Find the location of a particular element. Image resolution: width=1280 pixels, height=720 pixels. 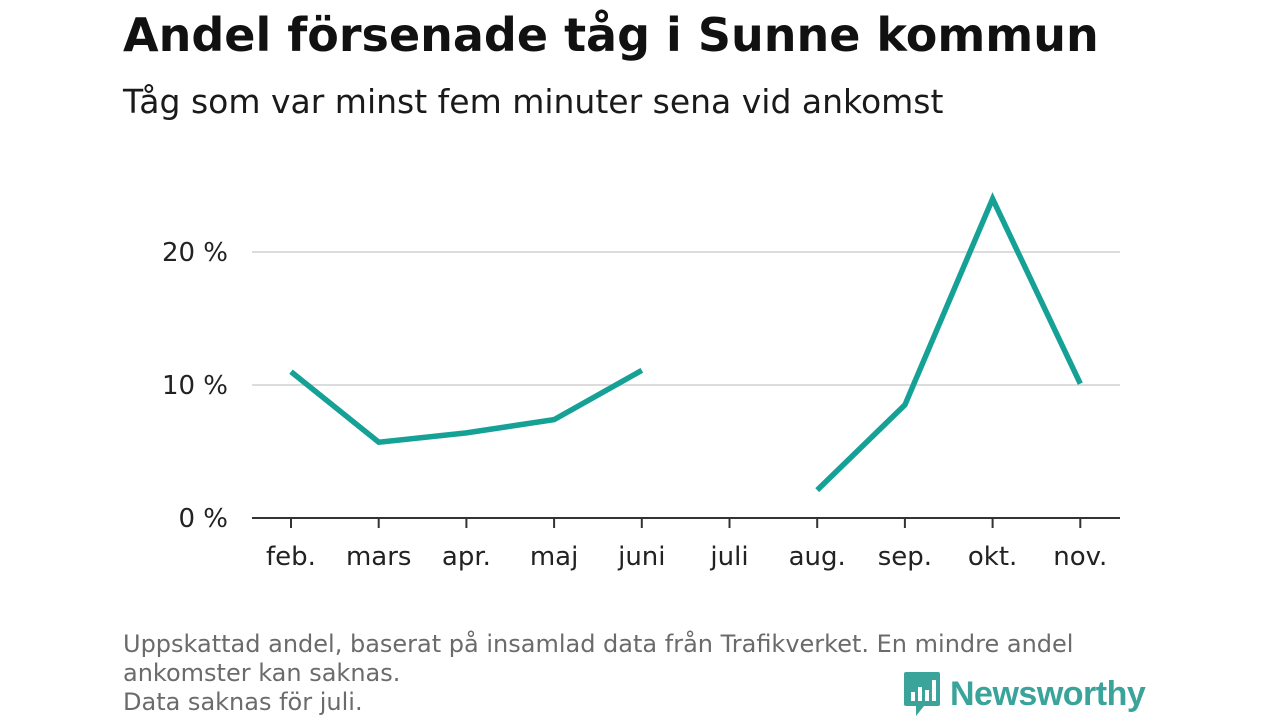

chart-title: Andel försenade tåg i Sunne kommun is located at coordinates (611, 35).